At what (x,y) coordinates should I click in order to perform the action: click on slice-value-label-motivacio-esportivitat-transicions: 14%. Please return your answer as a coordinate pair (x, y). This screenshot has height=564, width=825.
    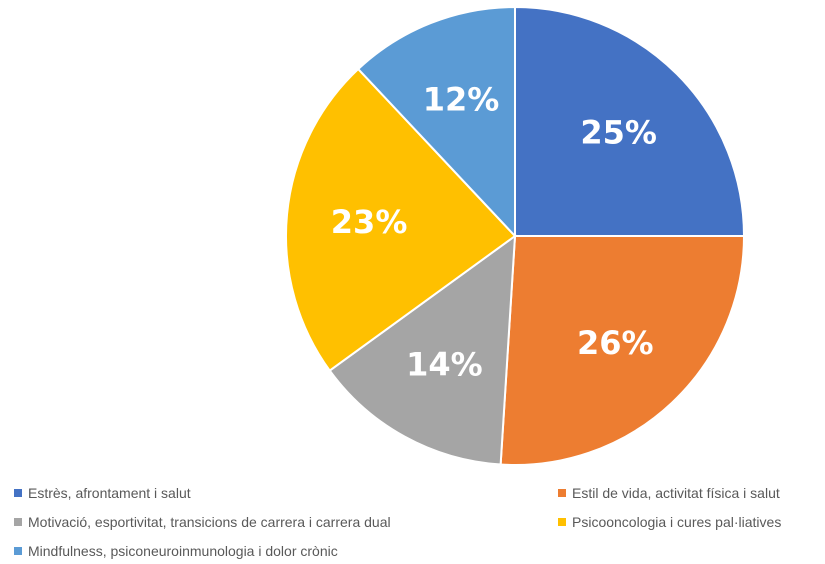
    Looking at the image, I should click on (444, 364).